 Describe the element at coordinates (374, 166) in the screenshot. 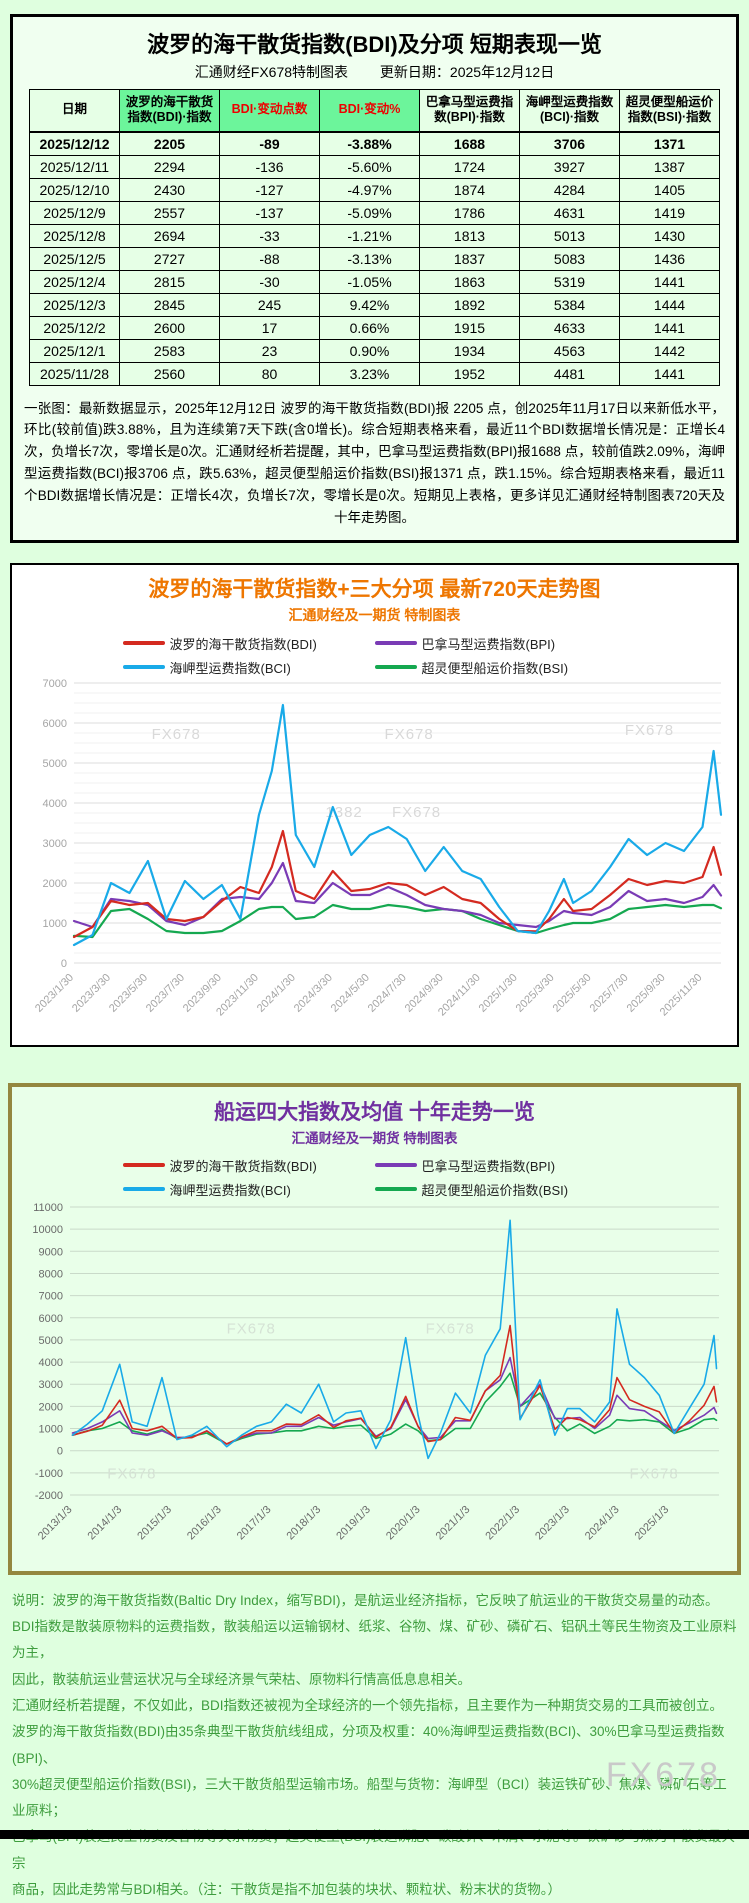

I see `table-row: 2025/12/11 2294 -136 -5.60% 1724 3927 1387` at that location.